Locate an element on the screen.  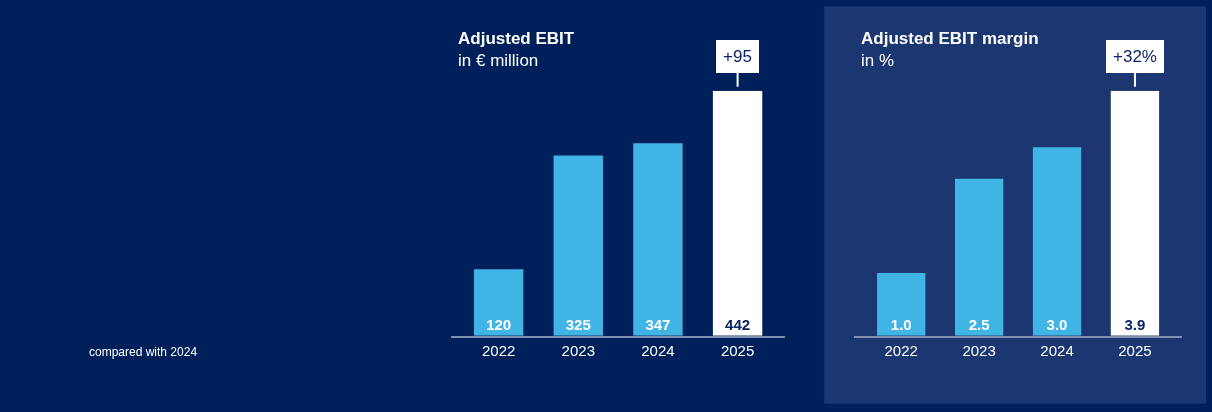
data-label: 442 is located at coordinates (738, 324).